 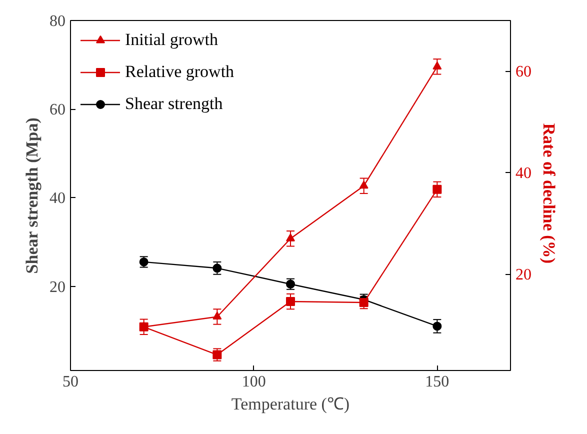 What do you see at coordinates (171, 40) in the screenshot?
I see `legend-label: Initial growth` at bounding box center [171, 40].